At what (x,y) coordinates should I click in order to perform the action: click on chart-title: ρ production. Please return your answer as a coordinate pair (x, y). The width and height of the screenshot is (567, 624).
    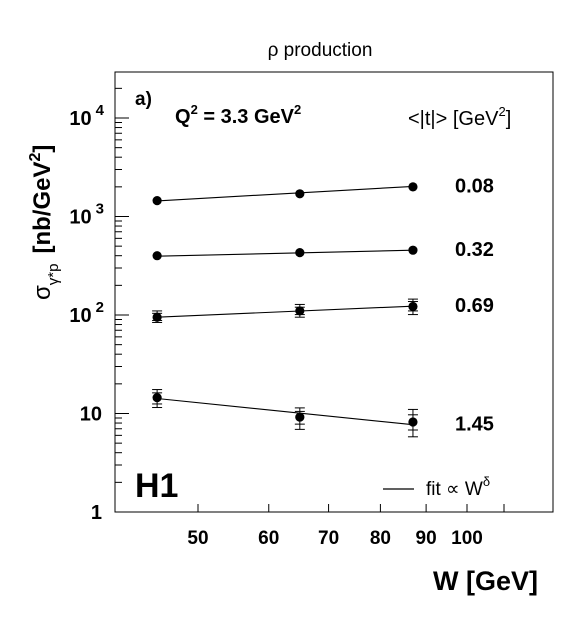
    Looking at the image, I should click on (320, 50).